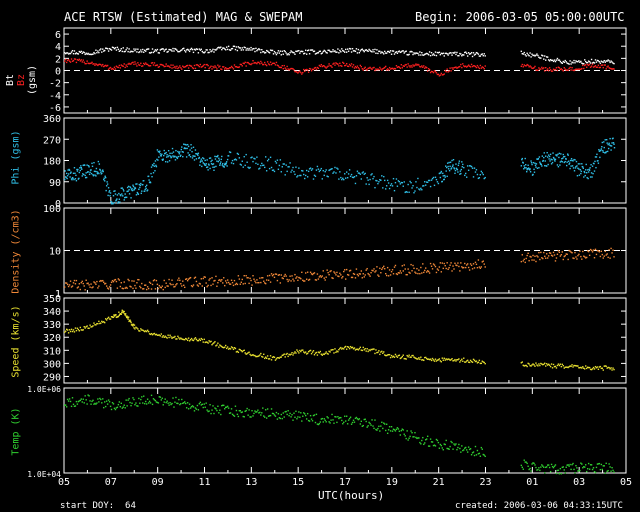 The image size is (640, 512). I want to click on x-tick-label: 05, so click(626, 482).